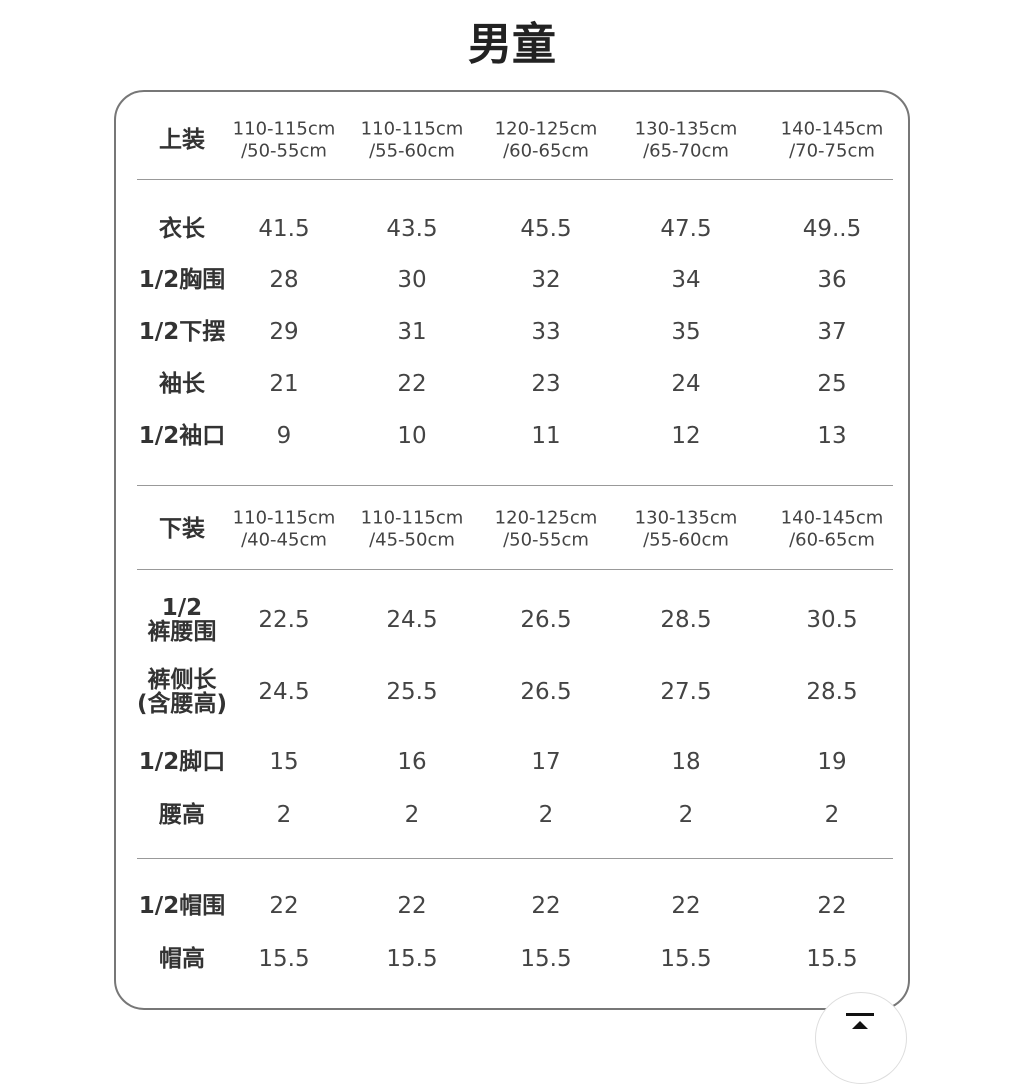 The image size is (1024, 1084). I want to click on size-weight: /65-70cm, so click(686, 150).